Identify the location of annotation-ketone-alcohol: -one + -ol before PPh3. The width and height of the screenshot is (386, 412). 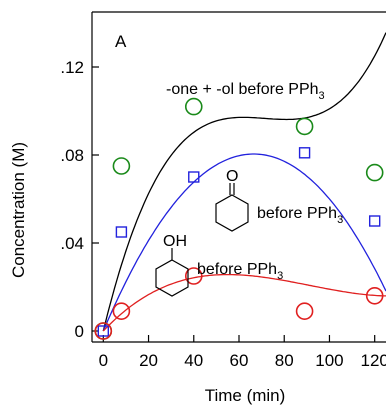
(245, 91).